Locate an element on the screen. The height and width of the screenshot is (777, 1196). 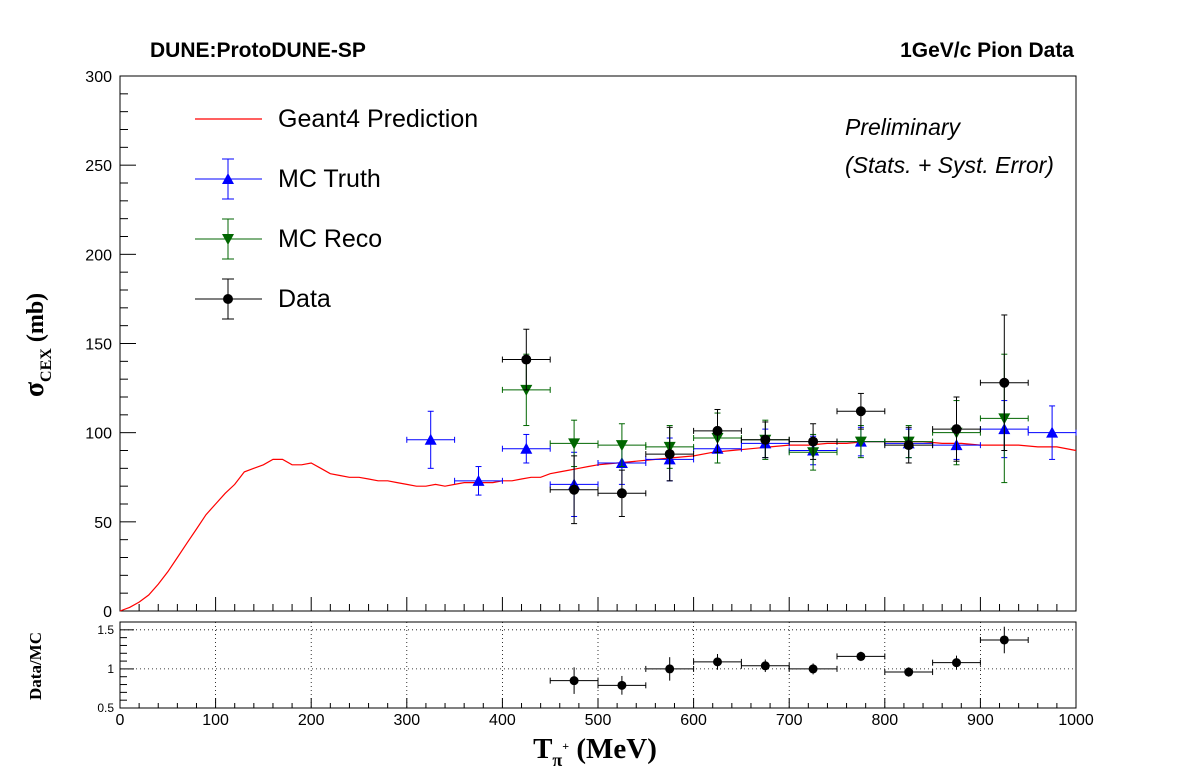
experiment-title: DUNE:ProtoDUNE-SP is located at coordinates (258, 50).